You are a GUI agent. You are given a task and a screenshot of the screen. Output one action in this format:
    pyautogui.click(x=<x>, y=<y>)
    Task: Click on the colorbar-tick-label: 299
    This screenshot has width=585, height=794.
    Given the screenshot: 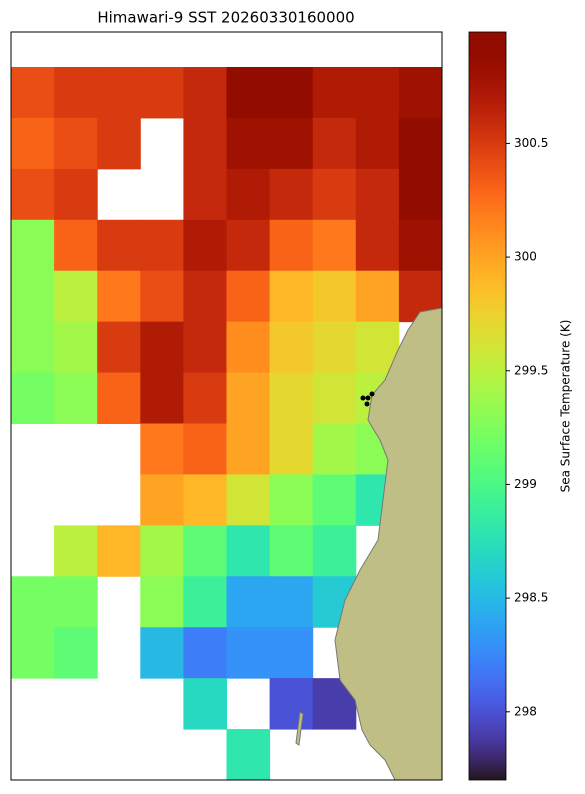 What is the action you would take?
    pyautogui.click(x=525, y=484)
    